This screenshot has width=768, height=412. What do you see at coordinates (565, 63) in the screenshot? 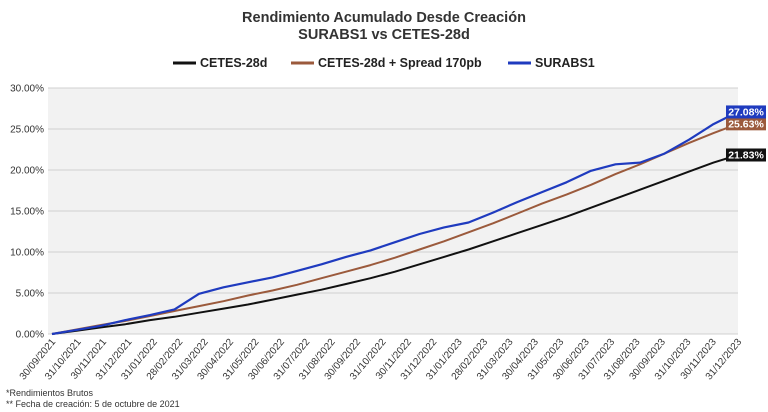
I see `legend-label-surabs1: SURABS1` at bounding box center [565, 63].